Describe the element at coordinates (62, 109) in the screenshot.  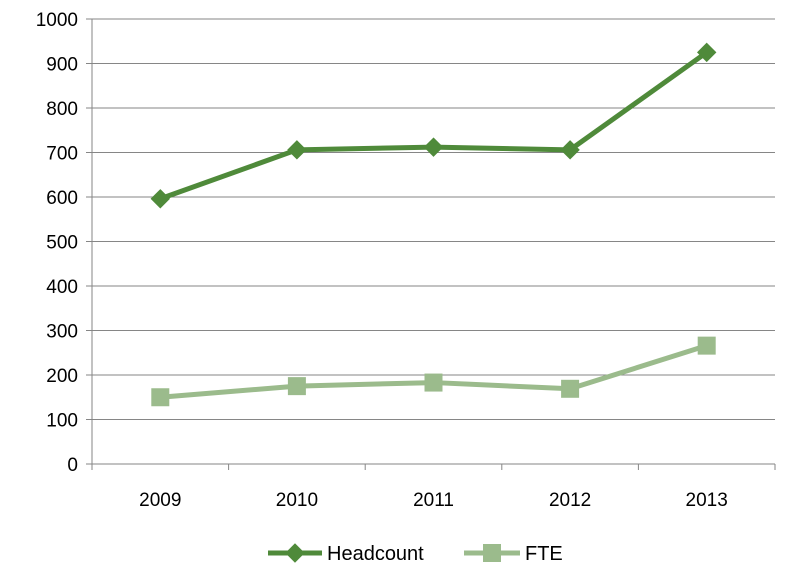
I see `y-tick-label: 800` at that location.